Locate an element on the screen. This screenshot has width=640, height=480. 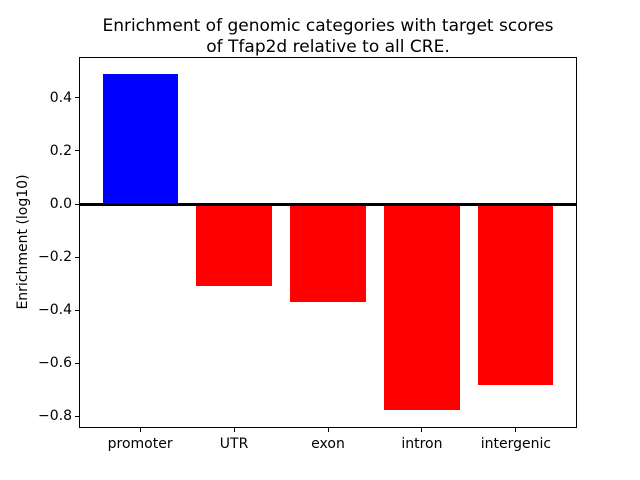
y-tick-label: −0.6 is located at coordinates (55, 363).